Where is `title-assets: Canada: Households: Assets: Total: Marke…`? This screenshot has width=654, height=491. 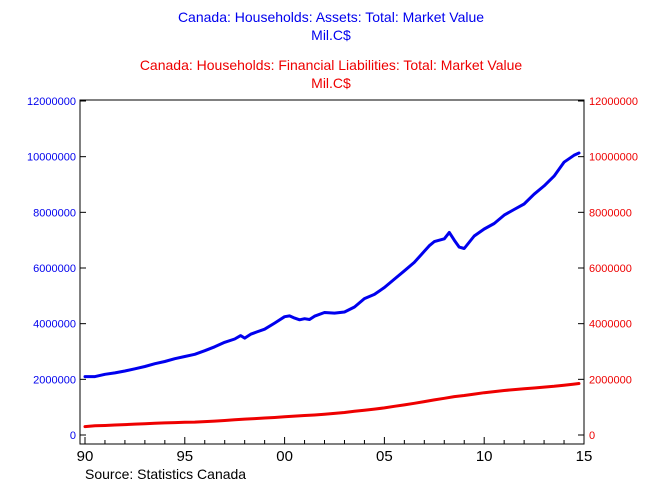
title-assets: Canada: Households: Assets: Total: Marke… is located at coordinates (331, 17).